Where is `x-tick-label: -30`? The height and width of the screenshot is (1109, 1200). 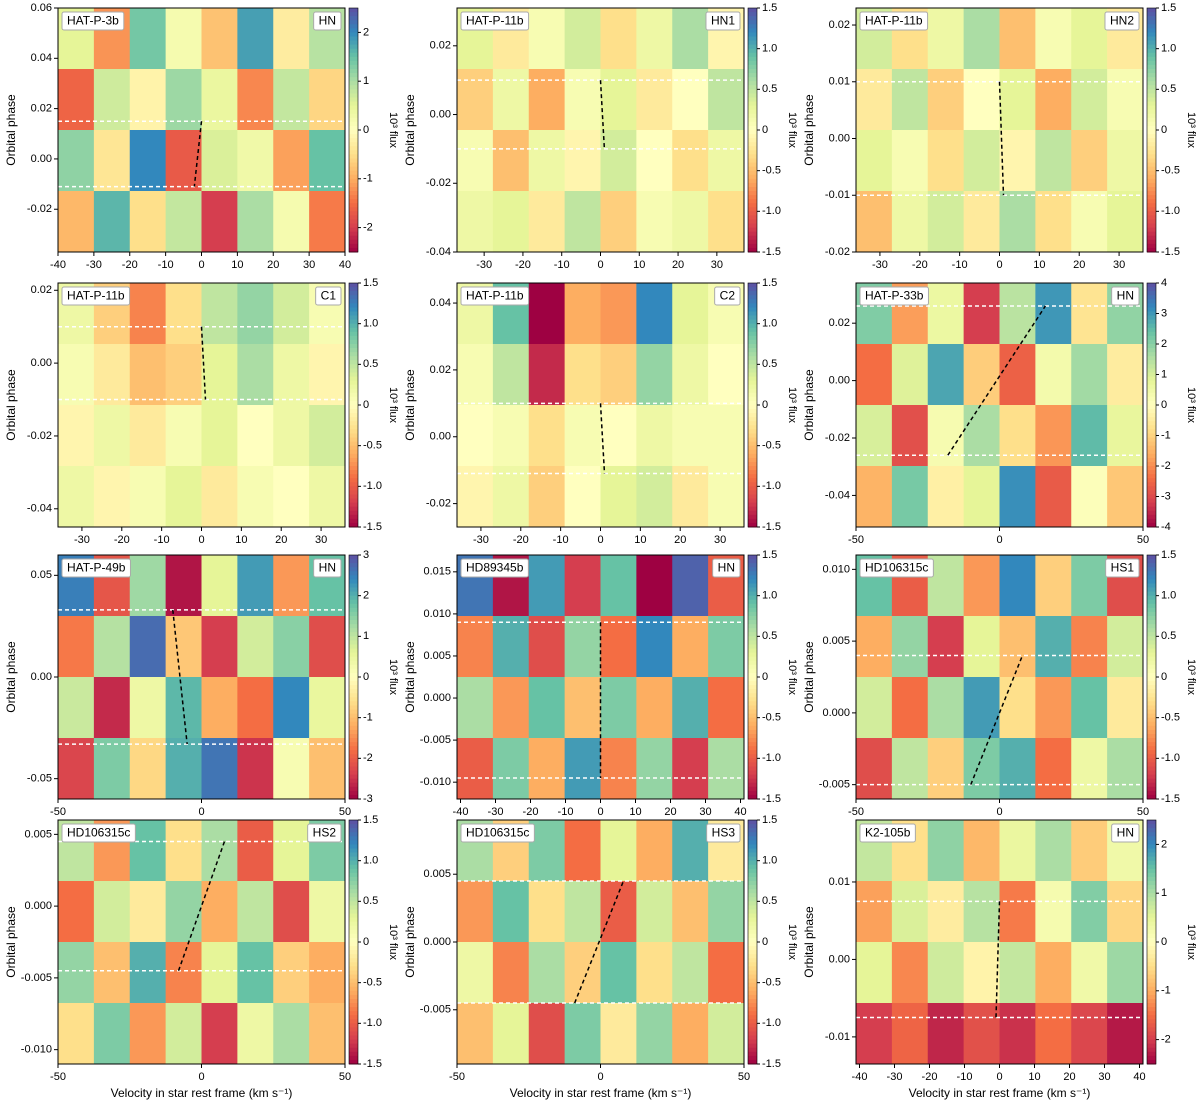
x-tick-label: -30 is located at coordinates (895, 1077).